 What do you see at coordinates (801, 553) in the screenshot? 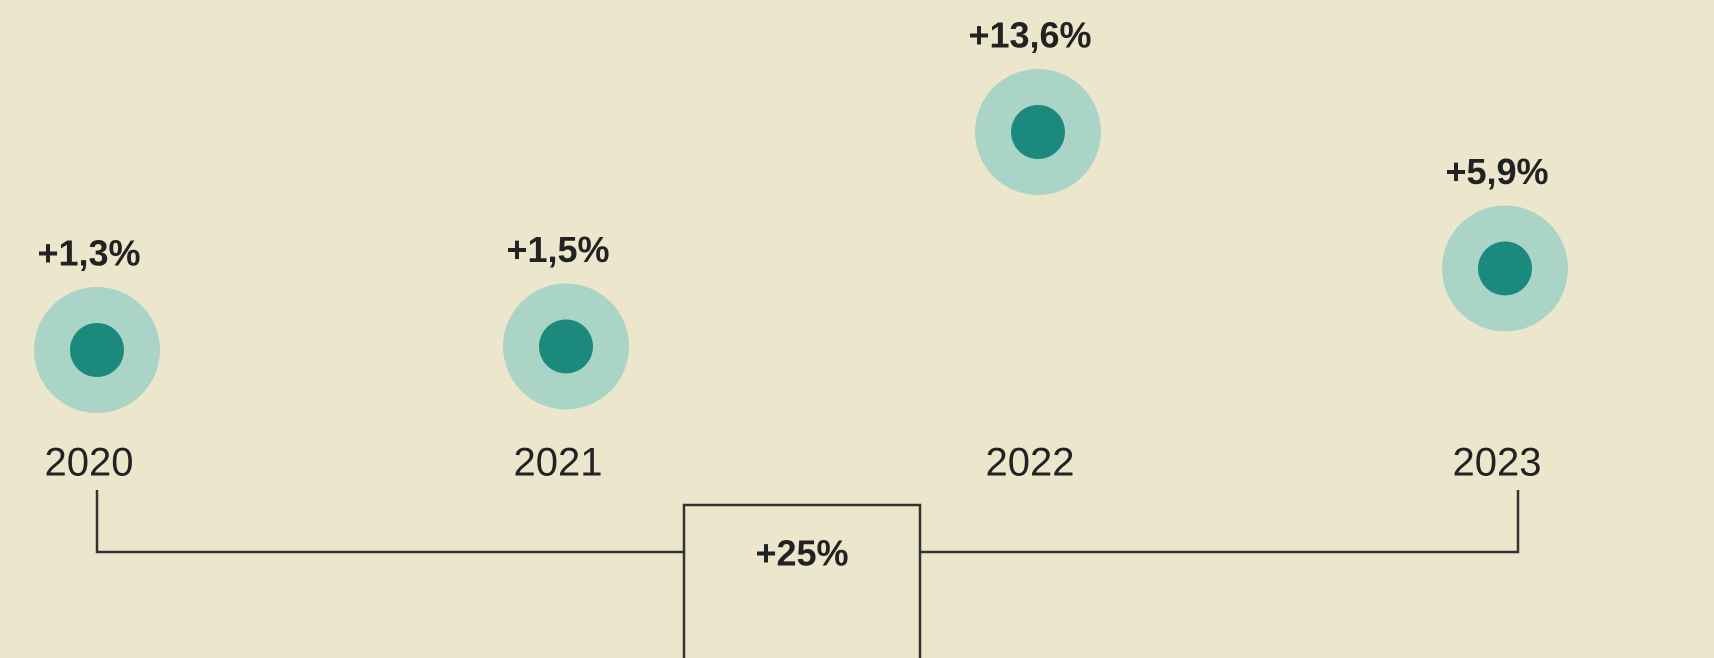
I see `total-label: +25%` at bounding box center [801, 553].